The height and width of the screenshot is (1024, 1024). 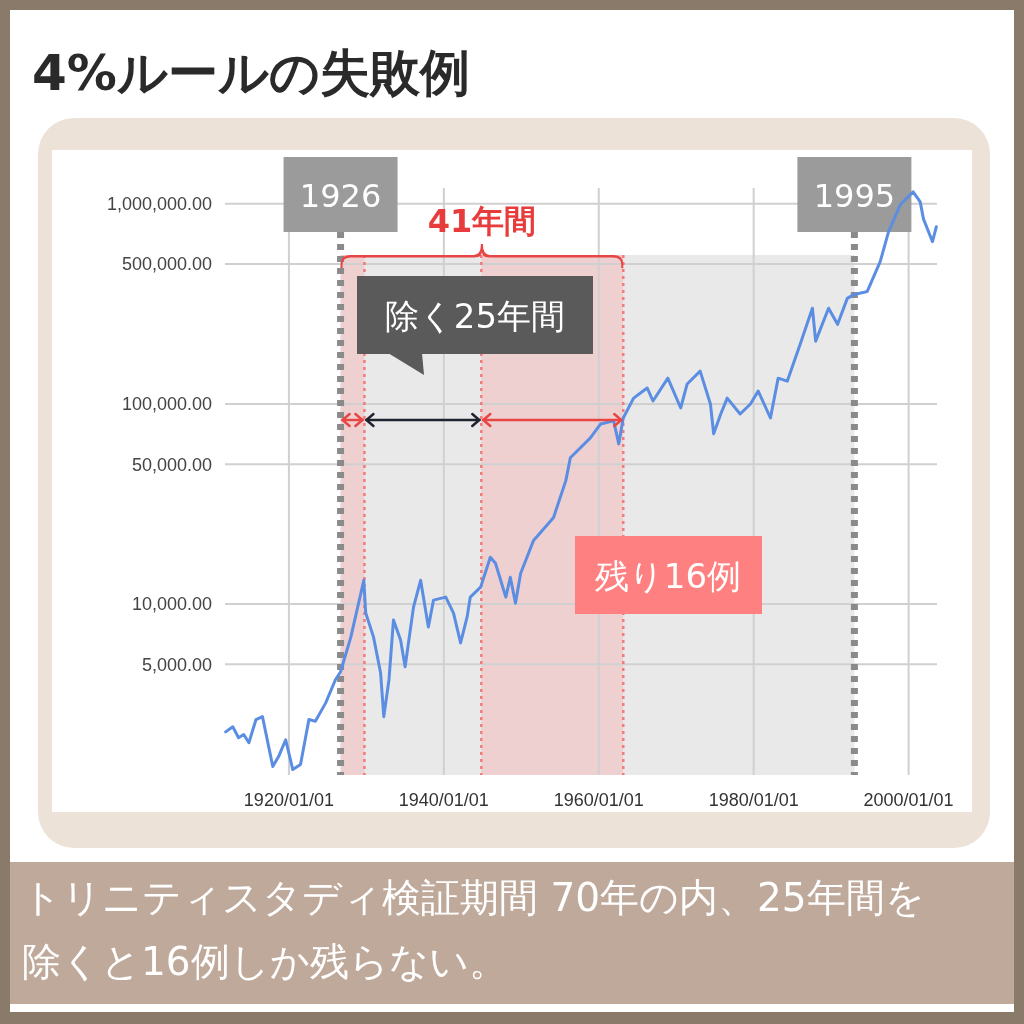 I want to click on y-tick-label: 500,000.00, so click(x=166, y=264).